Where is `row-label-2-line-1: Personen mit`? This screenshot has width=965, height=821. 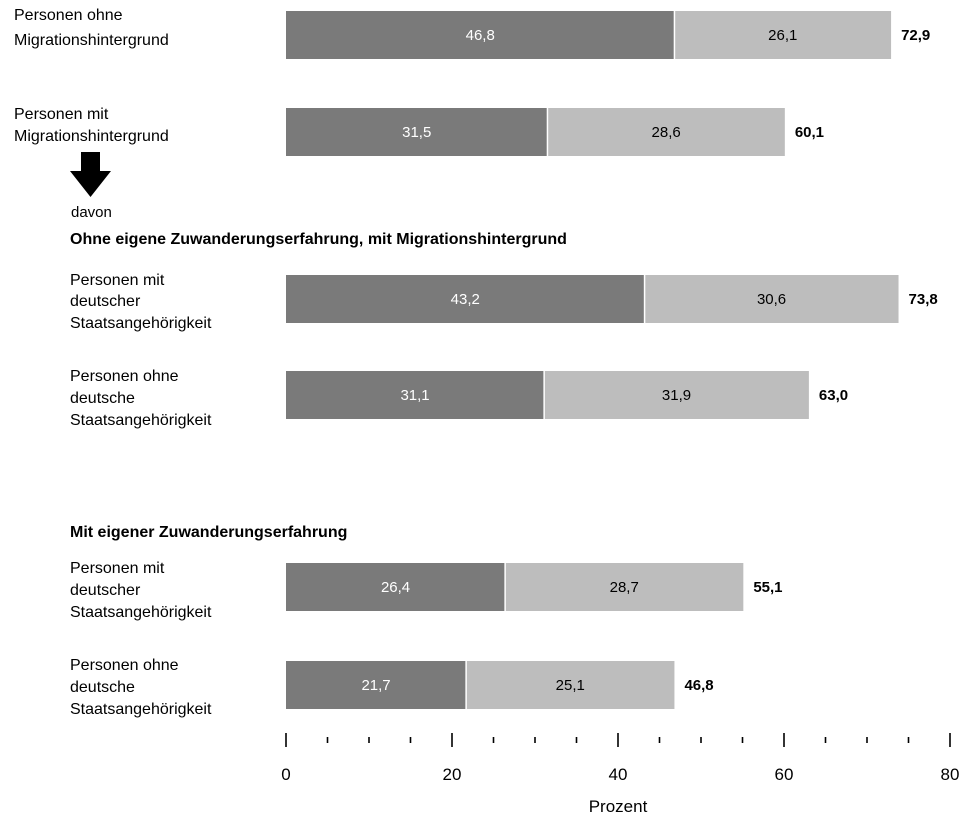
row-label-2-line-1: Personen mit is located at coordinates (61, 114).